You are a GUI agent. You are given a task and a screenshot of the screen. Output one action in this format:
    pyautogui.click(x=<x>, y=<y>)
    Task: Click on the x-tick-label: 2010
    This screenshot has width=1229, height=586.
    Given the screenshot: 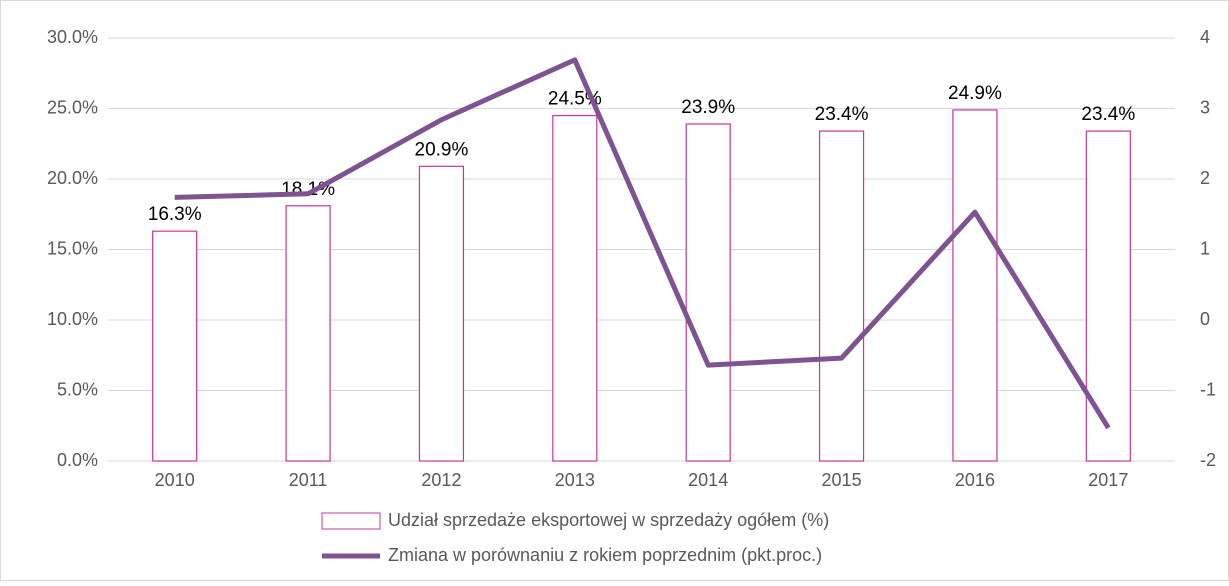 What is the action you would take?
    pyautogui.click(x=175, y=480)
    